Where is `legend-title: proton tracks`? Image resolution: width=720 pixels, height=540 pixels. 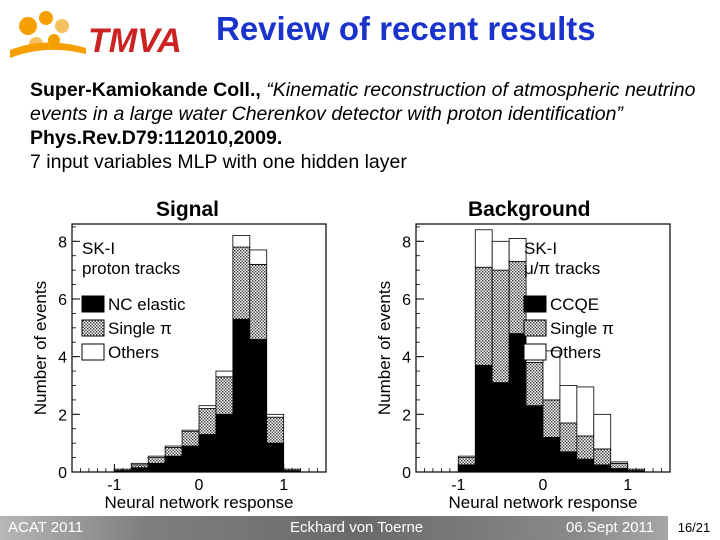
legend-title: proton tracks is located at coordinates (131, 268).